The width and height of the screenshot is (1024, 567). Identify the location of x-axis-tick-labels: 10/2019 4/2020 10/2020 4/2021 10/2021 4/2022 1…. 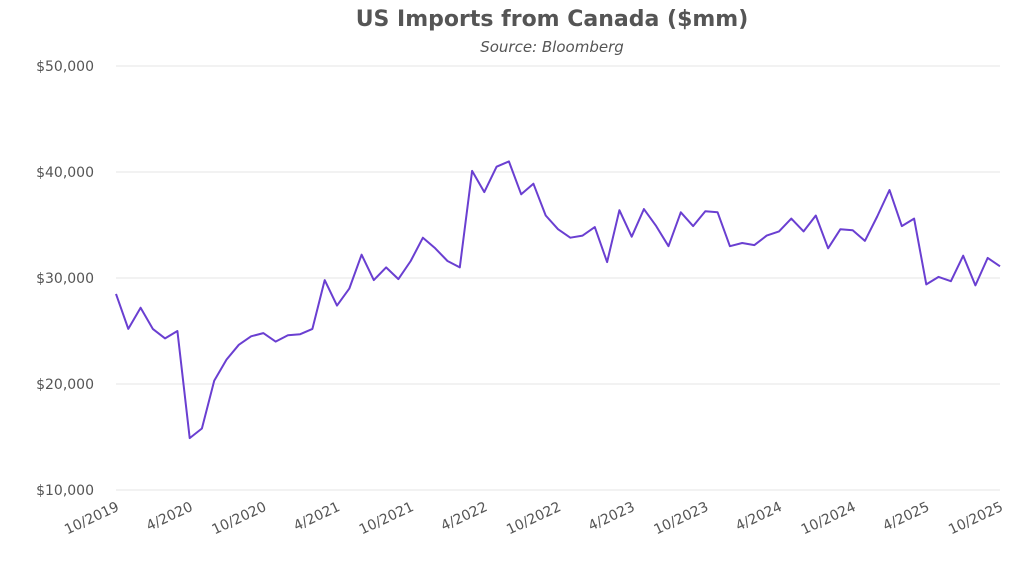
(533, 518).